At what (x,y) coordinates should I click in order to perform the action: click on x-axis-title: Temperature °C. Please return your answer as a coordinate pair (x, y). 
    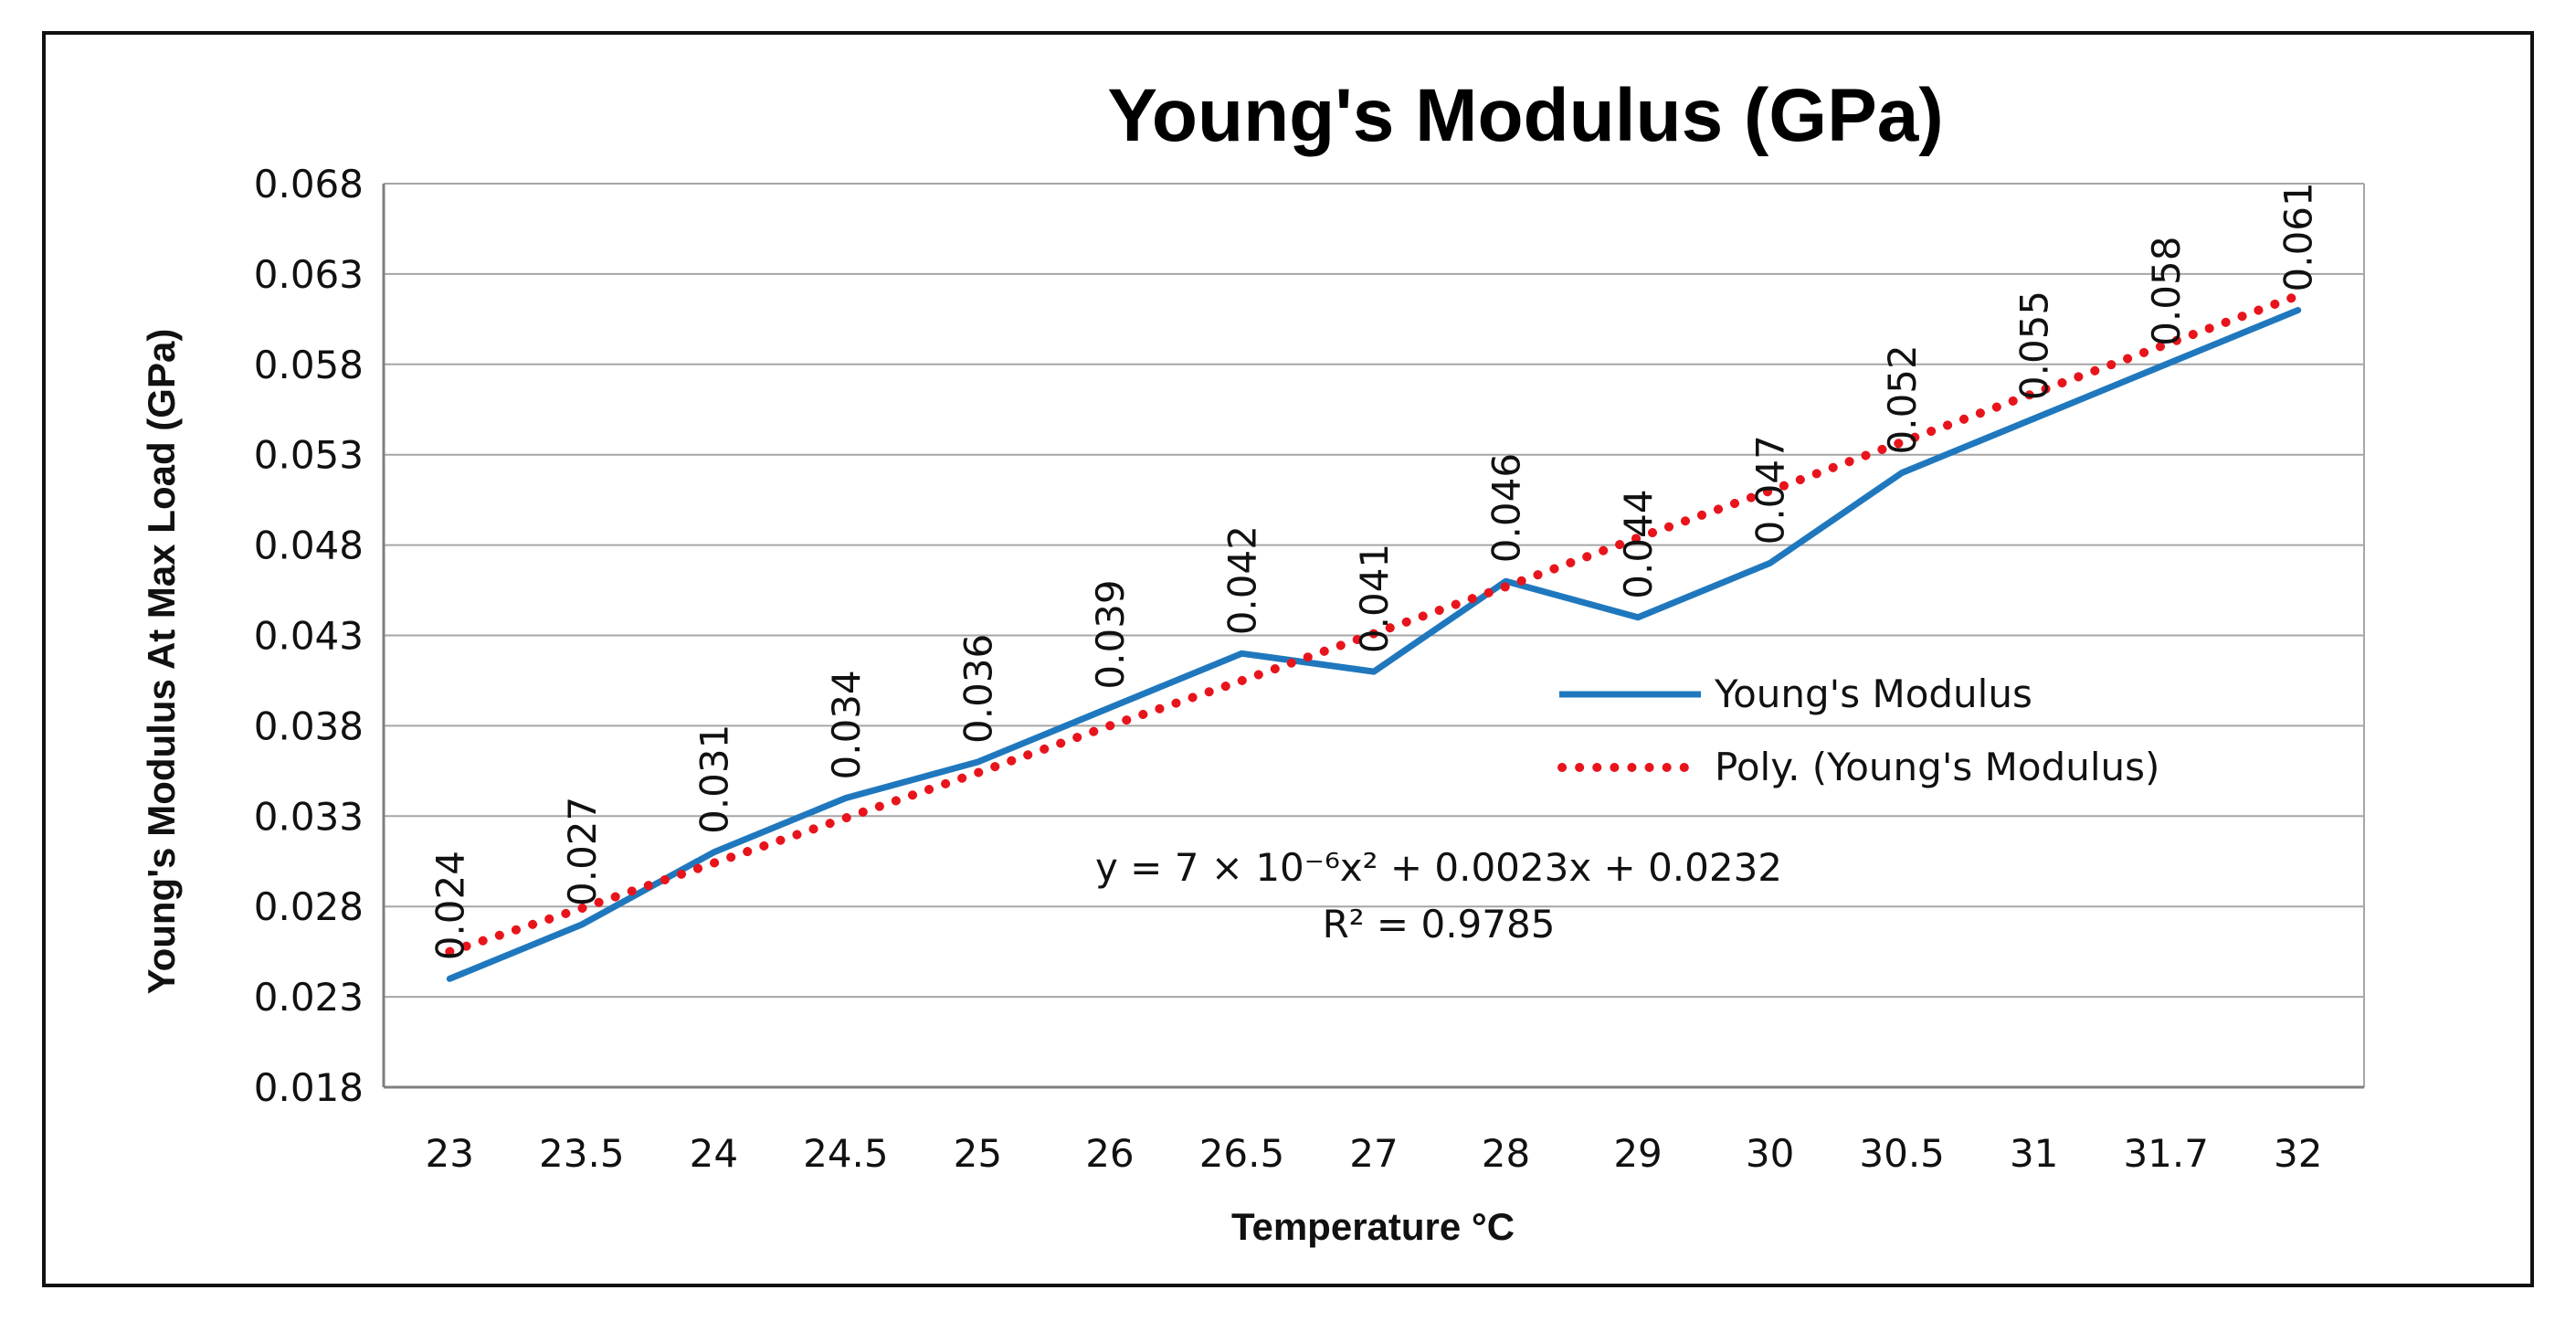
    Looking at the image, I should click on (1373, 1226).